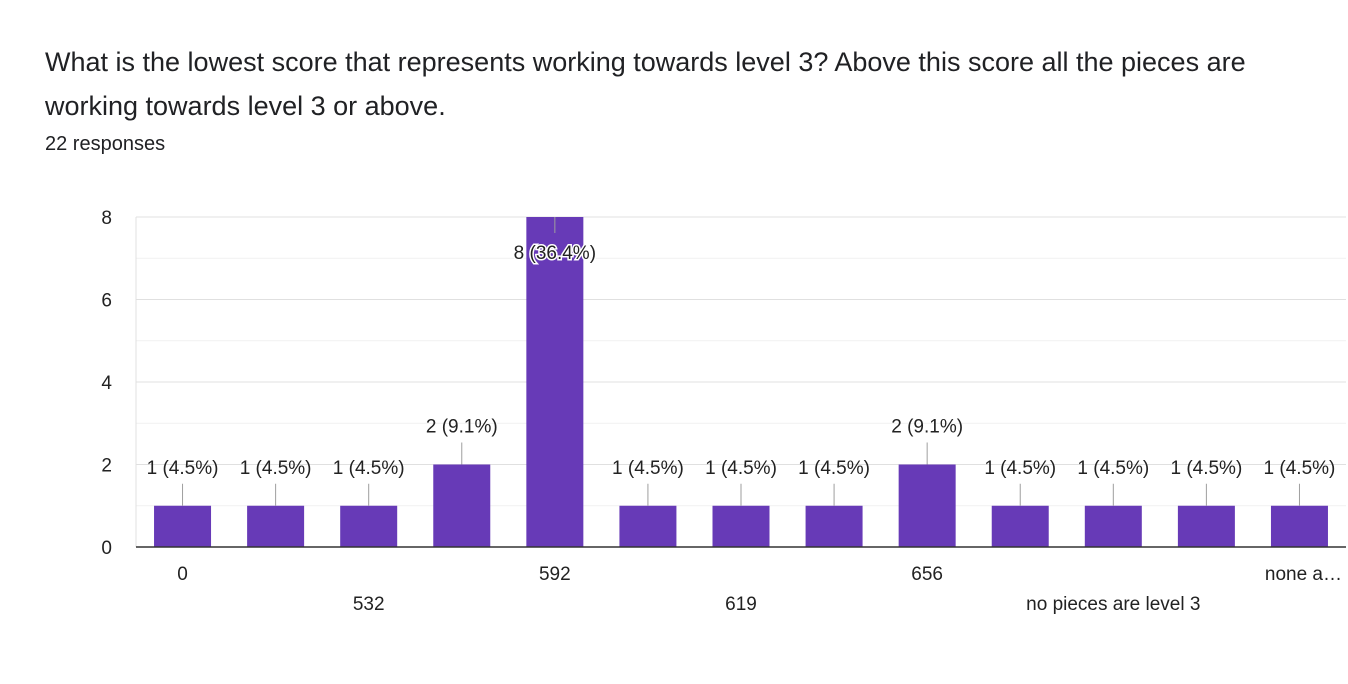 The height and width of the screenshot is (684, 1348). Describe the element at coordinates (927, 574) in the screenshot. I see `x-category-label: 656` at that location.